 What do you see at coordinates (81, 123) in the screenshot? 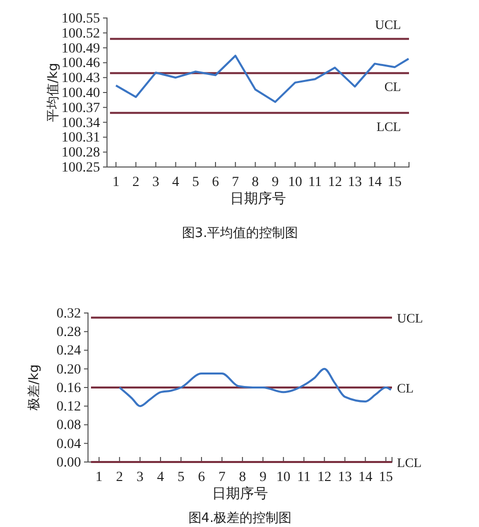
I see `y-tick-label: 100.34` at bounding box center [81, 123].